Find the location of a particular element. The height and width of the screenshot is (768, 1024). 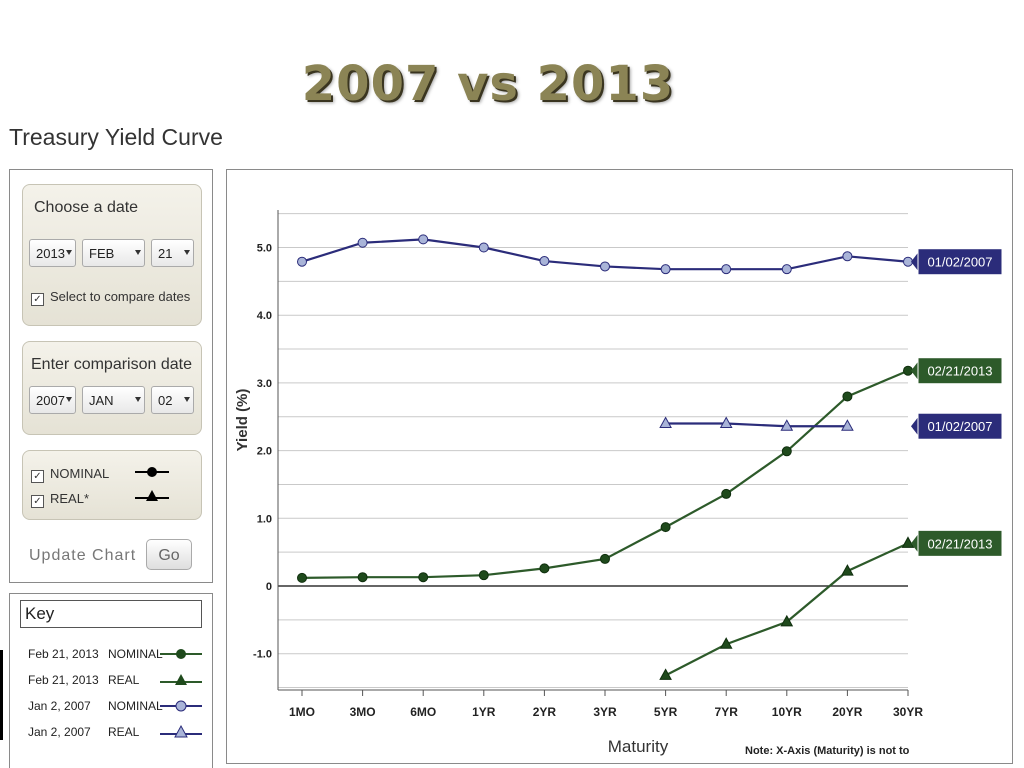

x-tick-label: 3YR is located at coordinates (605, 712).